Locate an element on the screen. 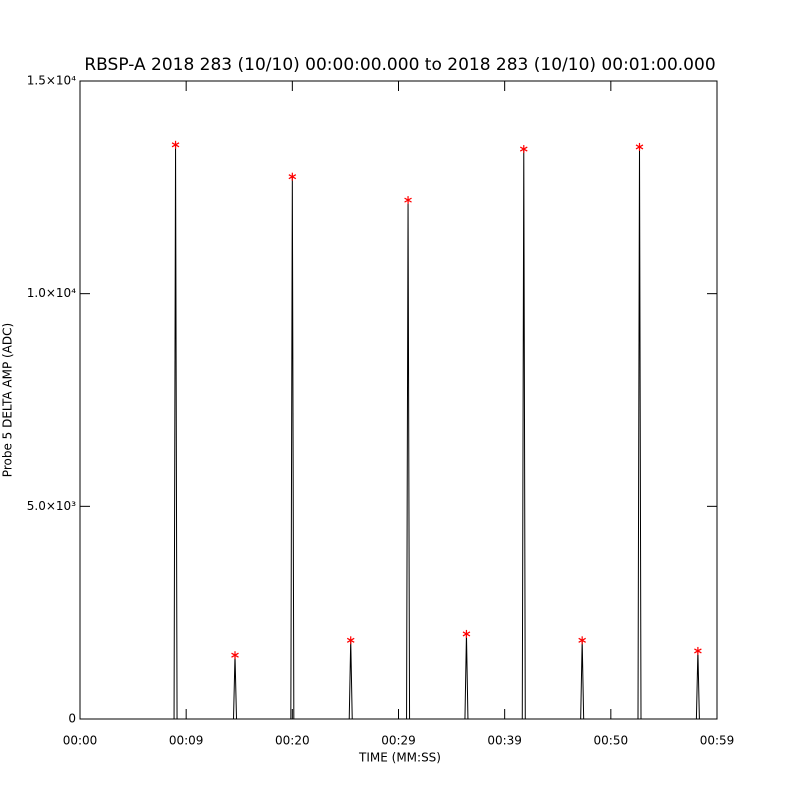  x-tick-label: 00:29 is located at coordinates (398, 741).